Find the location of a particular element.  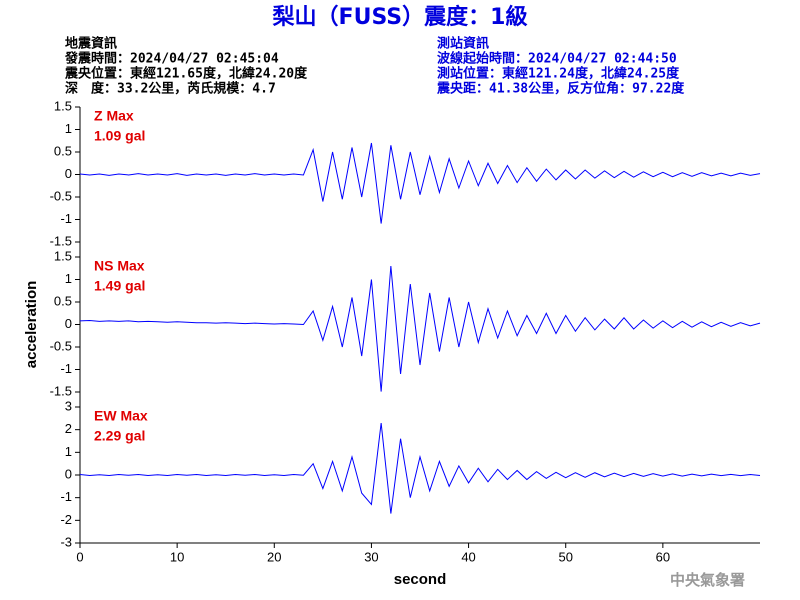

station-line: 波線起始時間：2024/04/27 02:44:50 is located at coordinates (557, 59).